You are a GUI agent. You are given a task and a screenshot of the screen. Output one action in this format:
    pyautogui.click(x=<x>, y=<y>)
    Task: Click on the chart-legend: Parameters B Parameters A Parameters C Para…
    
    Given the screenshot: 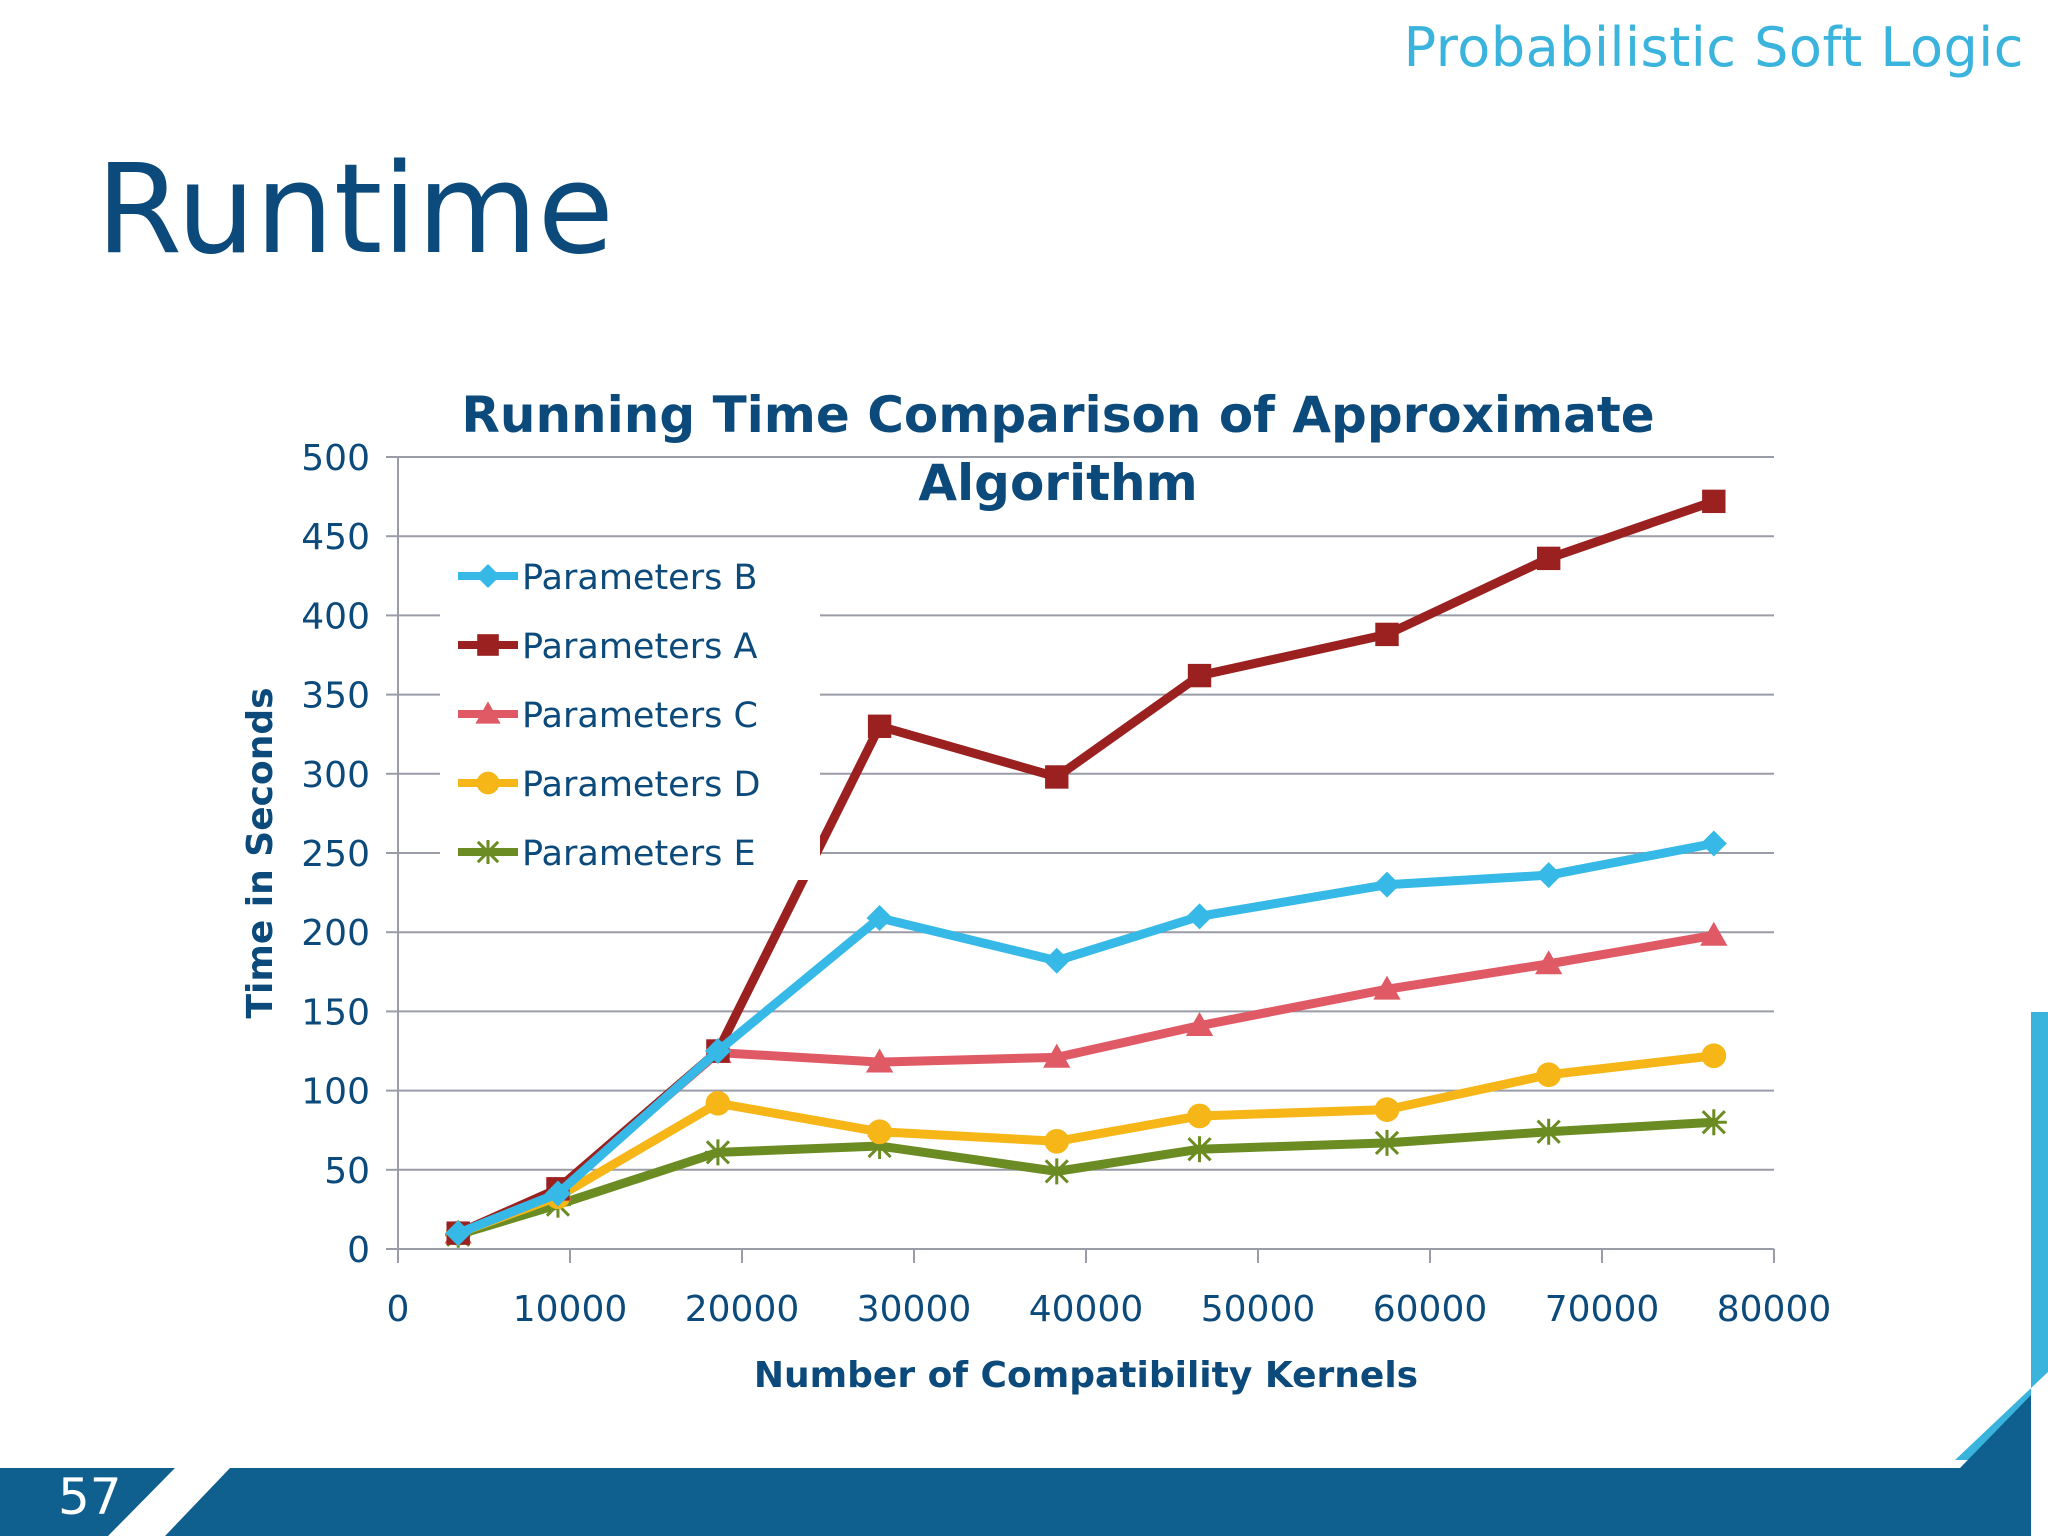 What is the action you would take?
    pyautogui.click(x=630, y=710)
    